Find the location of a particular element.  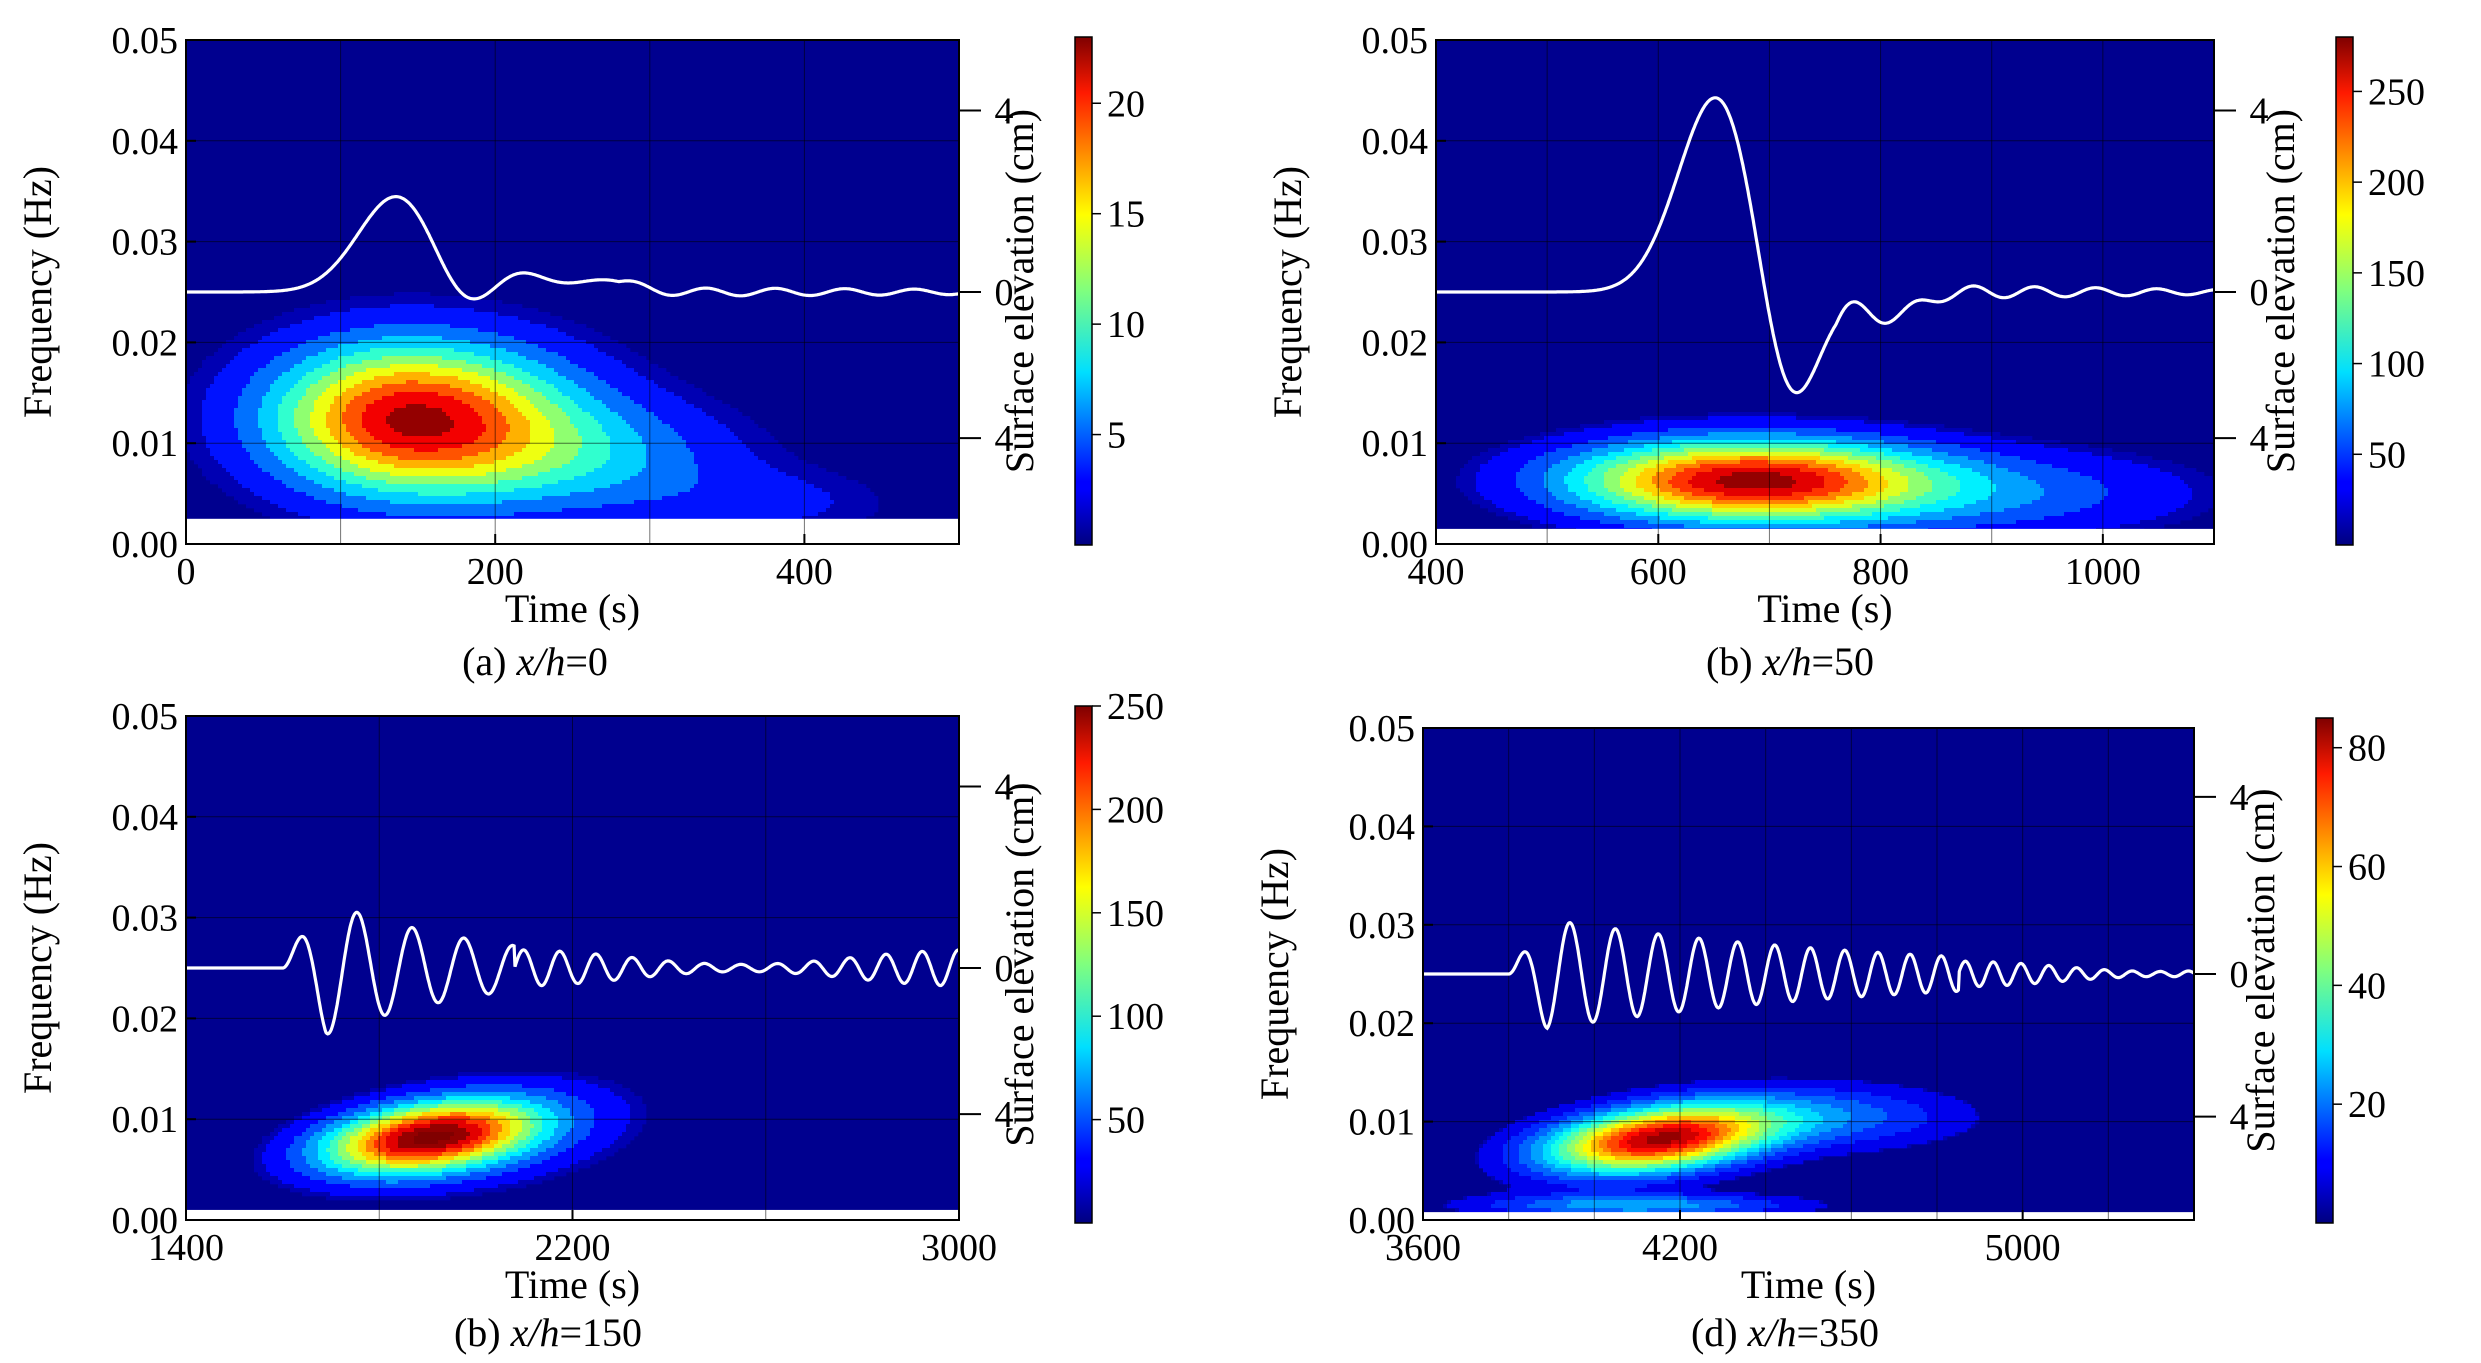

x-tick-label: 400 is located at coordinates (1436, 572).